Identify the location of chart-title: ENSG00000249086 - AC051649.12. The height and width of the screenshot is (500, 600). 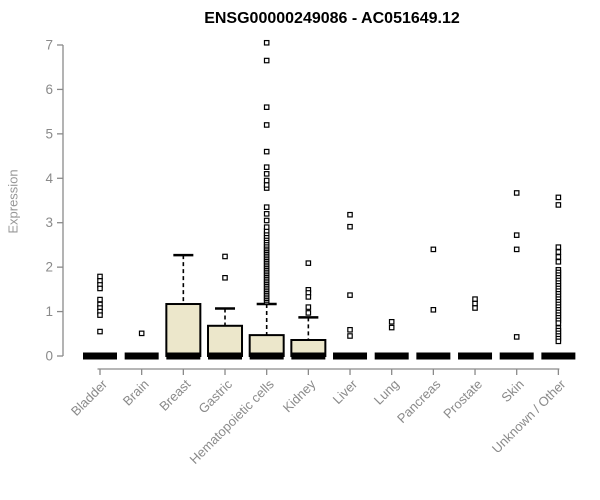
(332, 18).